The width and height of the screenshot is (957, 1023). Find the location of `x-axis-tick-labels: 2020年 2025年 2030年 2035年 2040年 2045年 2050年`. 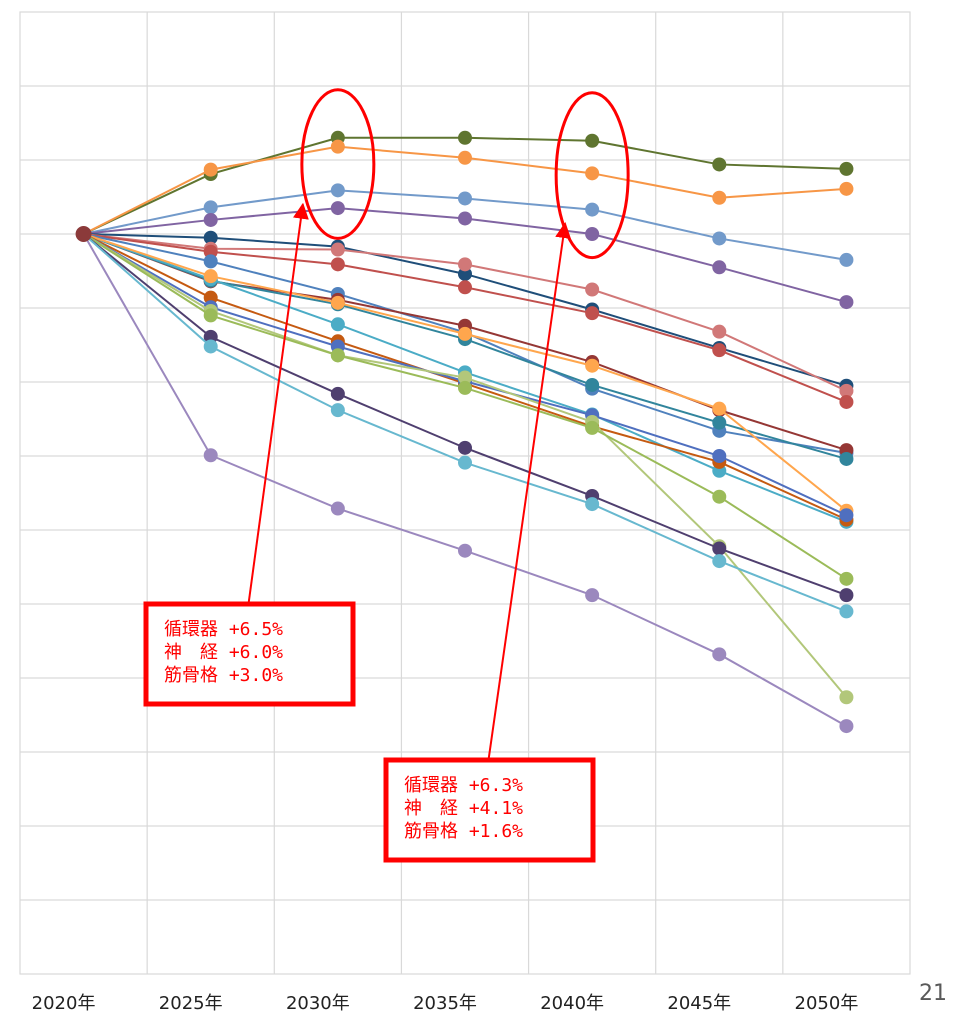

x-axis-tick-labels: 2020年 2025年 2030年 2035年 2040年 2045年 2050年 is located at coordinates (445, 1003).